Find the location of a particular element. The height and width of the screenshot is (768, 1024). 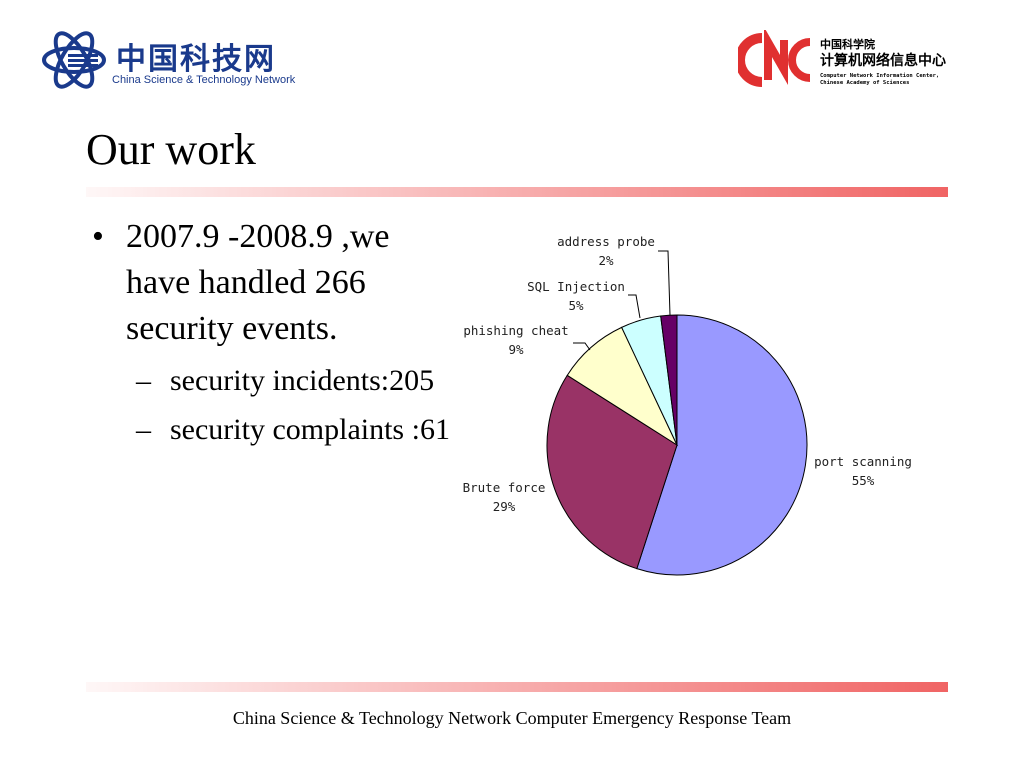

sub-bullet-item: – security complaints :61 is located at coordinates (272, 429).